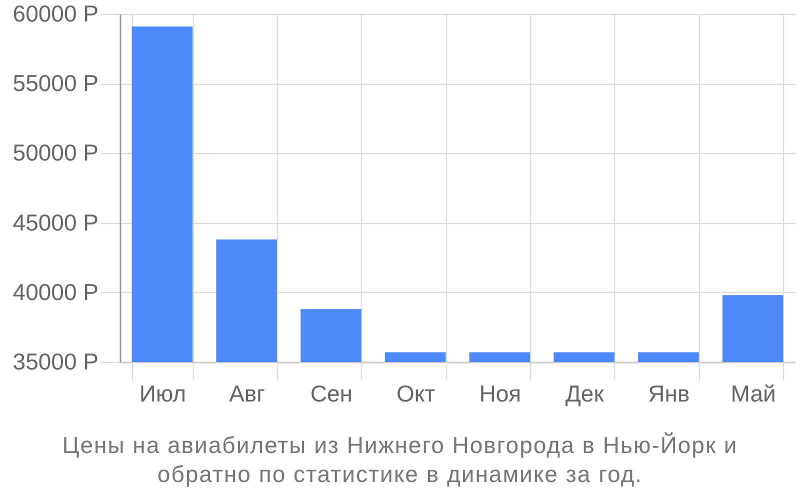 The image size is (800, 500). Describe the element at coordinates (400, 460) in the screenshot. I see `text: Цены на авиабилеты из Нижнего Новгорода в Нью-Йорк и обратно по статистике в динамике за год.` at that location.